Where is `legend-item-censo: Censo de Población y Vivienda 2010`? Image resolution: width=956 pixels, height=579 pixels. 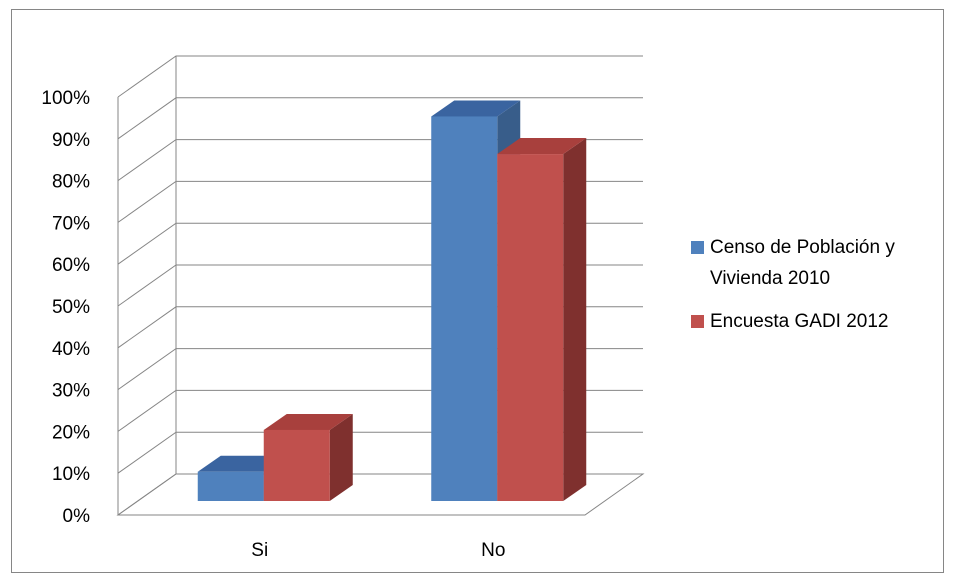 legend-item-censo: Censo de Población y Vivienda 2010 is located at coordinates (821, 263).